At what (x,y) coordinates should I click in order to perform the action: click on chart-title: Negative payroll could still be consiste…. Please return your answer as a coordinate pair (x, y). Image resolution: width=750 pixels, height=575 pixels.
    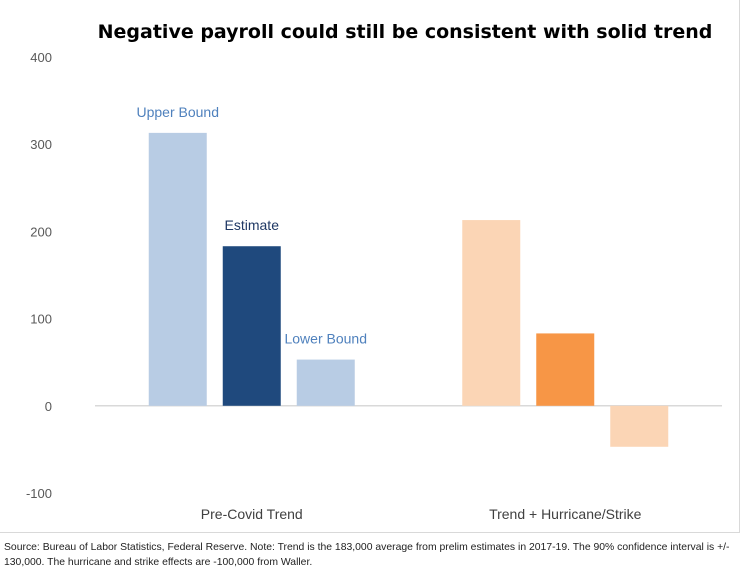
    Looking at the image, I should click on (405, 32).